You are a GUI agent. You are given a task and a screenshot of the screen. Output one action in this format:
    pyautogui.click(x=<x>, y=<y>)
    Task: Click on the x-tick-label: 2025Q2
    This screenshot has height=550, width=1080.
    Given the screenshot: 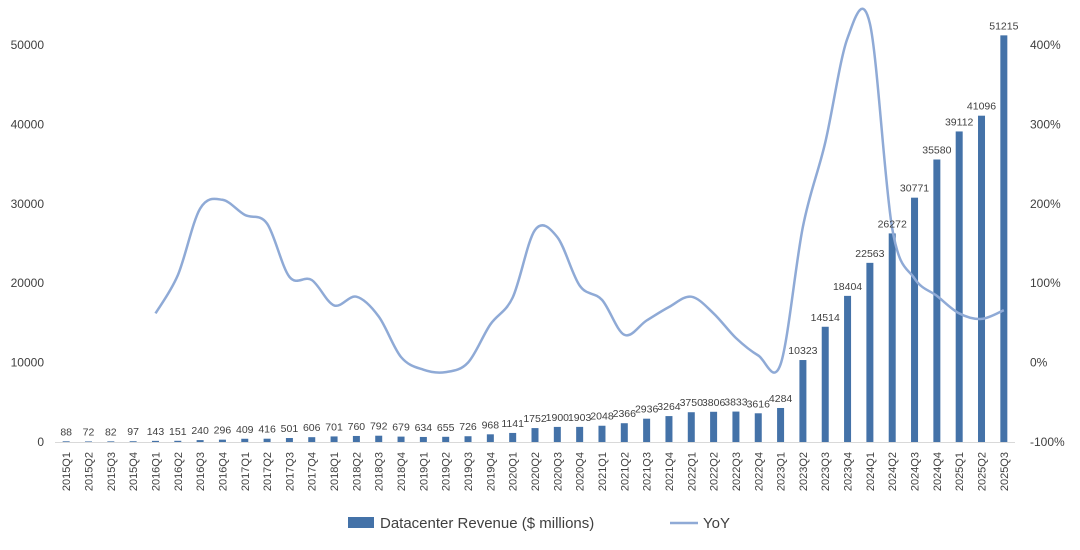 What is the action you would take?
    pyautogui.click(x=983, y=471)
    